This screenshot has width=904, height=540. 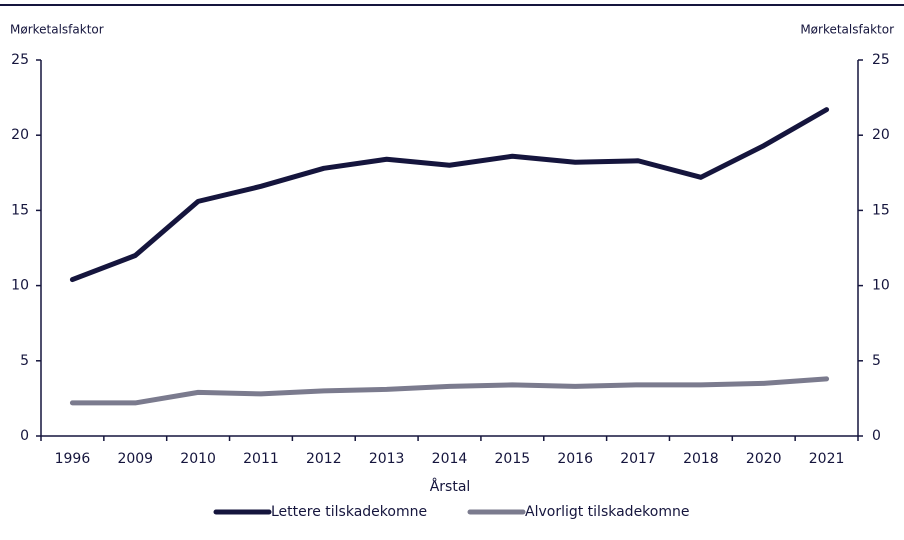 What do you see at coordinates (349, 512) in the screenshot?
I see `legend-label: Lettere tilskadekomne` at bounding box center [349, 512].